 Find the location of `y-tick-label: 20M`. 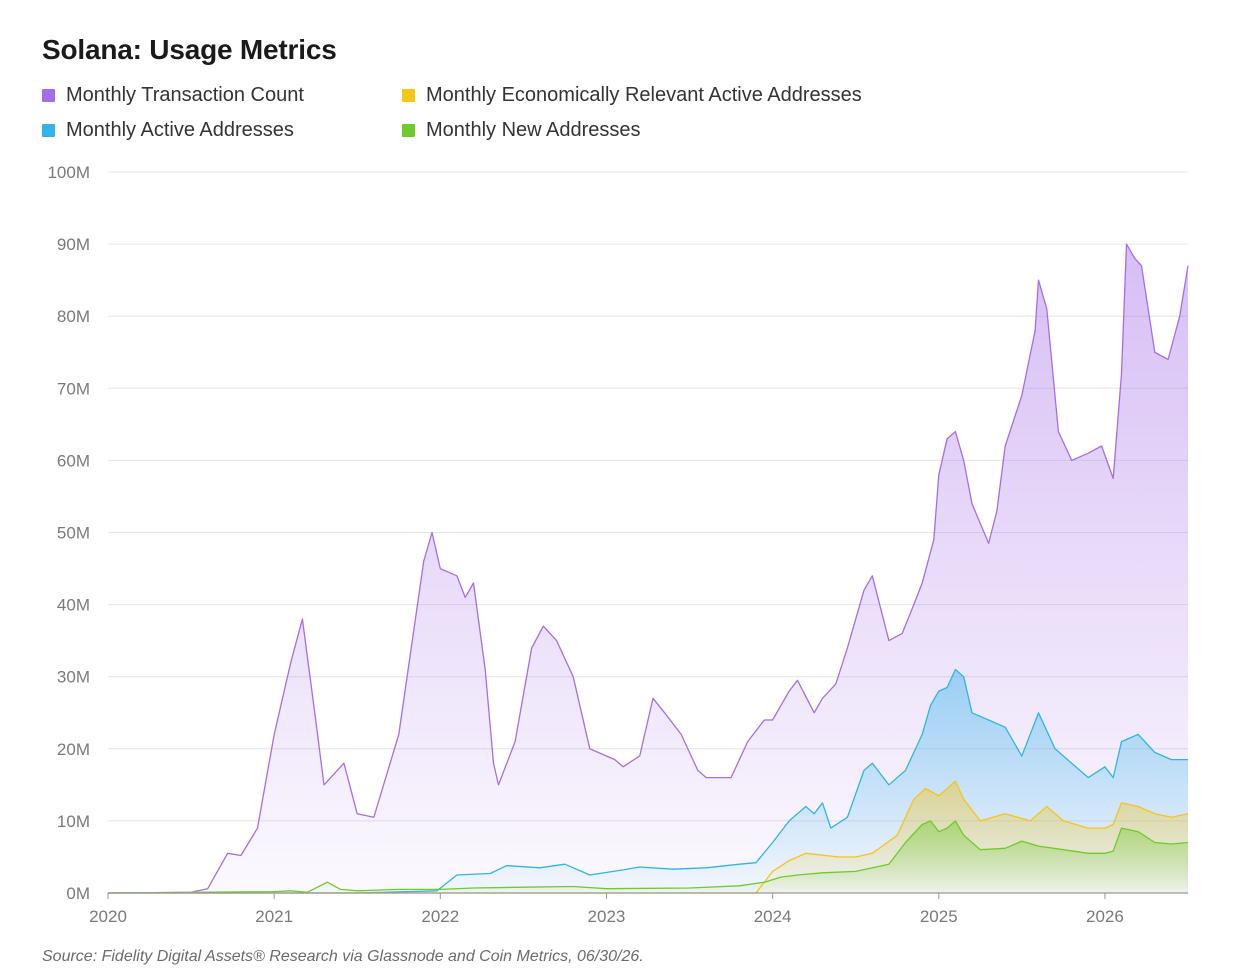

y-tick-label: 20M is located at coordinates (73, 749).